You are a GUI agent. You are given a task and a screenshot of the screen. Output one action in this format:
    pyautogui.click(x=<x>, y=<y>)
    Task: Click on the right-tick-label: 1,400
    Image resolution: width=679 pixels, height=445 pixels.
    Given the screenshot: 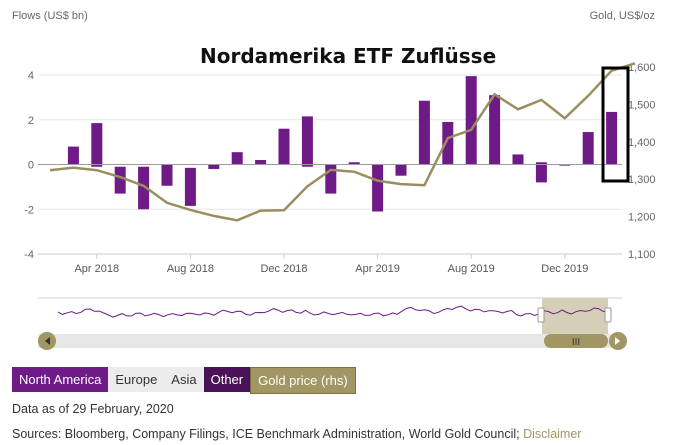 What is the action you would take?
    pyautogui.click(x=642, y=143)
    